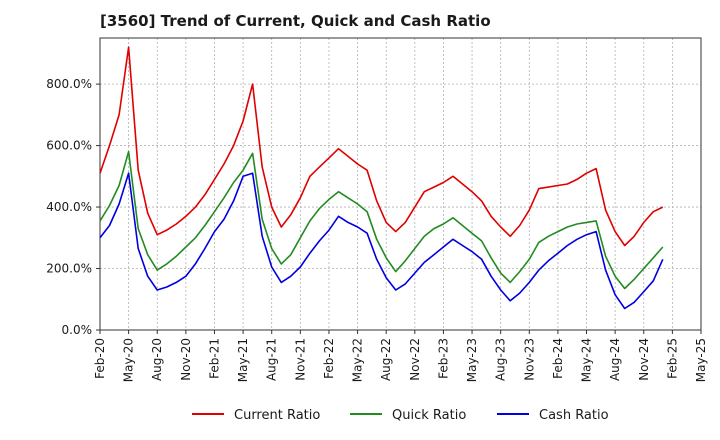 The image size is (720, 440). Describe the element at coordinates (243, 360) in the screenshot. I see `x-tick-label: May-21` at that location.